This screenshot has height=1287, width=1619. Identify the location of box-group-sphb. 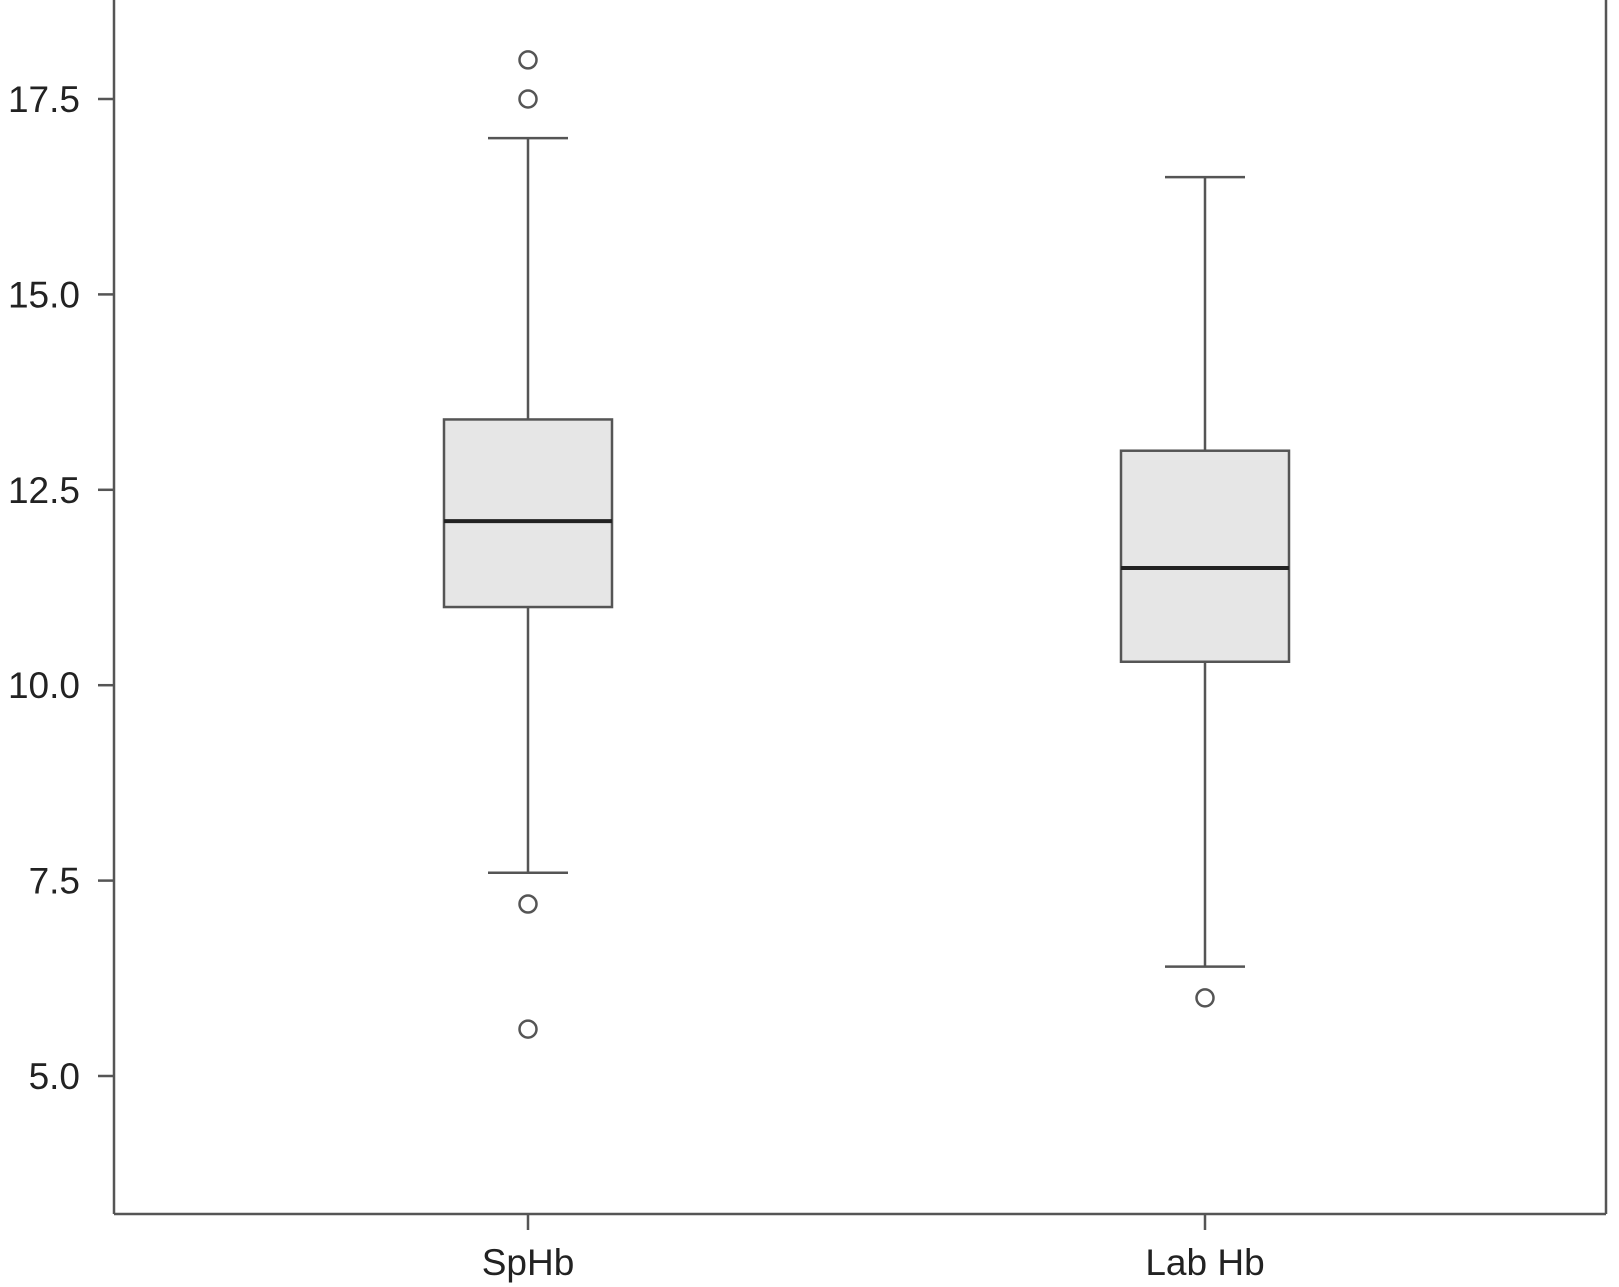
(528, 544).